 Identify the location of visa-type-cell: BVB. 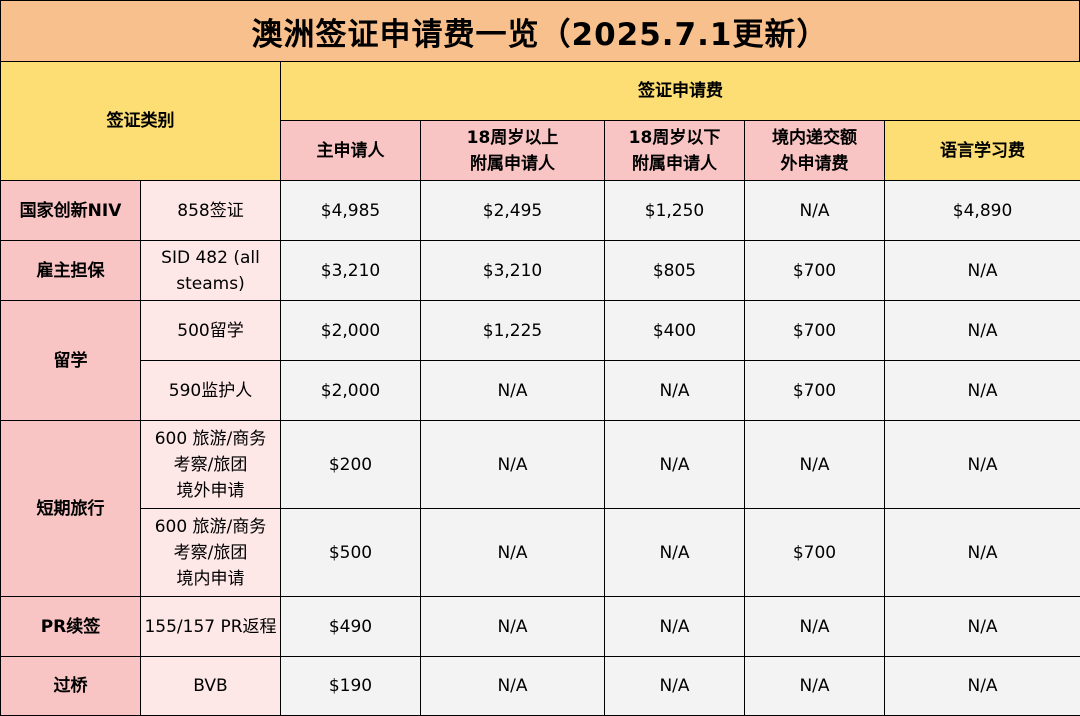
(210, 686).